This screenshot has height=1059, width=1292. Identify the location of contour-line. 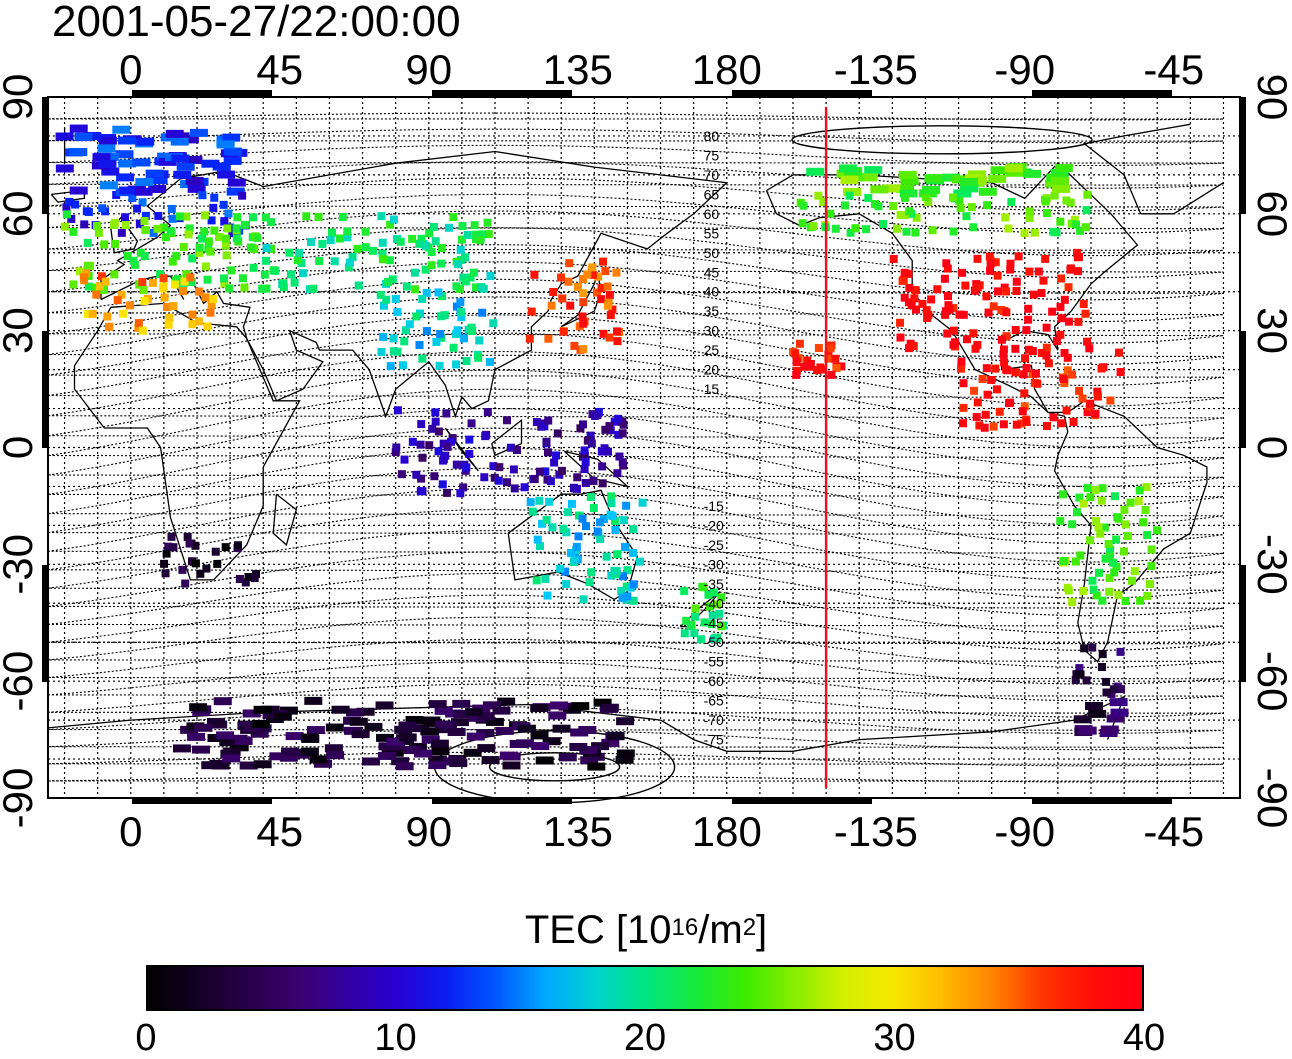
(635, 408).